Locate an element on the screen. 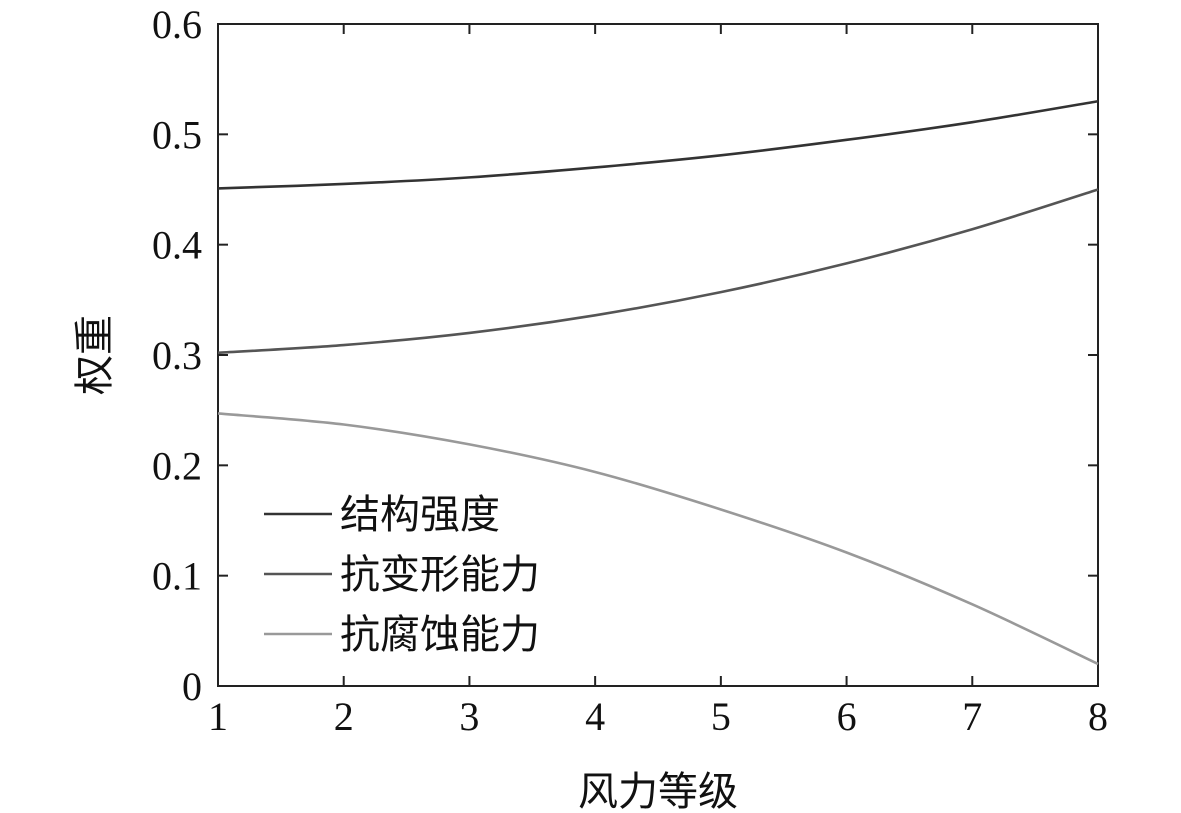 This screenshot has height=813, width=1181. x-tick-label: 8 is located at coordinates (1098, 716).